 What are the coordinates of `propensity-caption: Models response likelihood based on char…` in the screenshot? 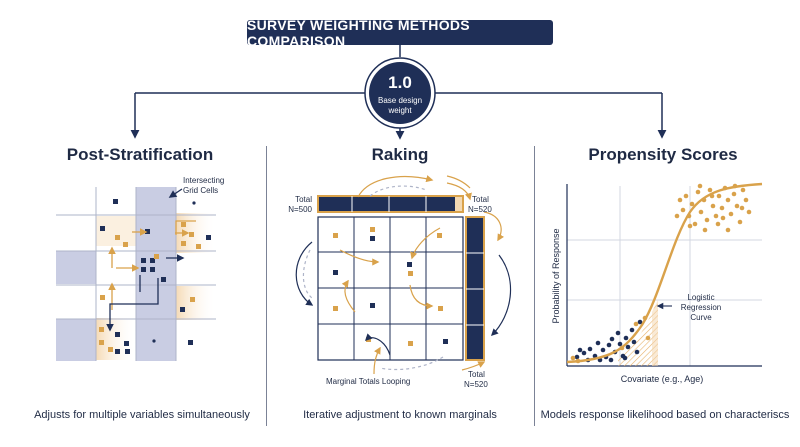 It's located at (665, 415).